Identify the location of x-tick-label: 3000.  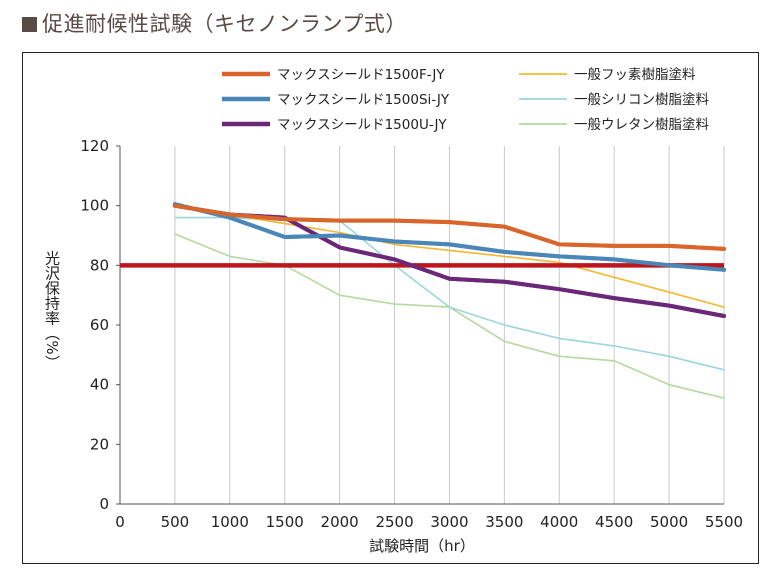
(449, 522).